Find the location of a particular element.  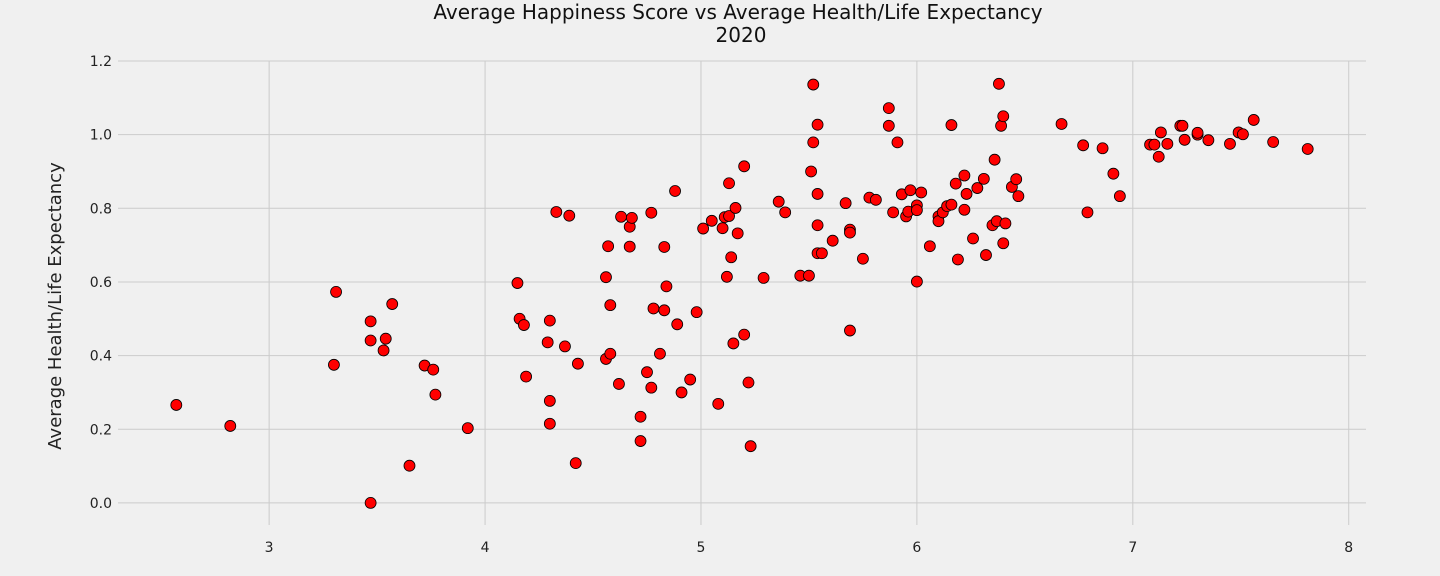

y-tick-label: 0.2 is located at coordinates (101, 430).